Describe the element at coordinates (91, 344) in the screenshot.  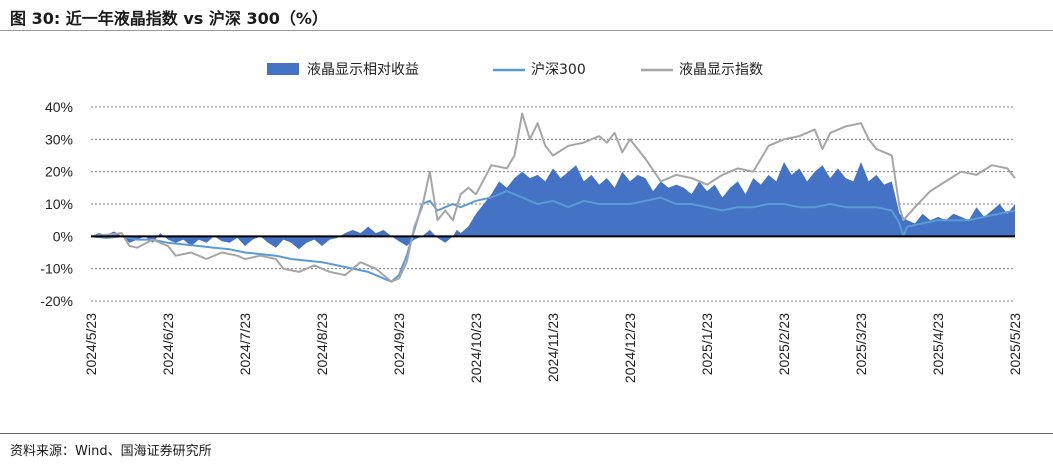
I see `x-tick-label: 2024/5/23` at that location.